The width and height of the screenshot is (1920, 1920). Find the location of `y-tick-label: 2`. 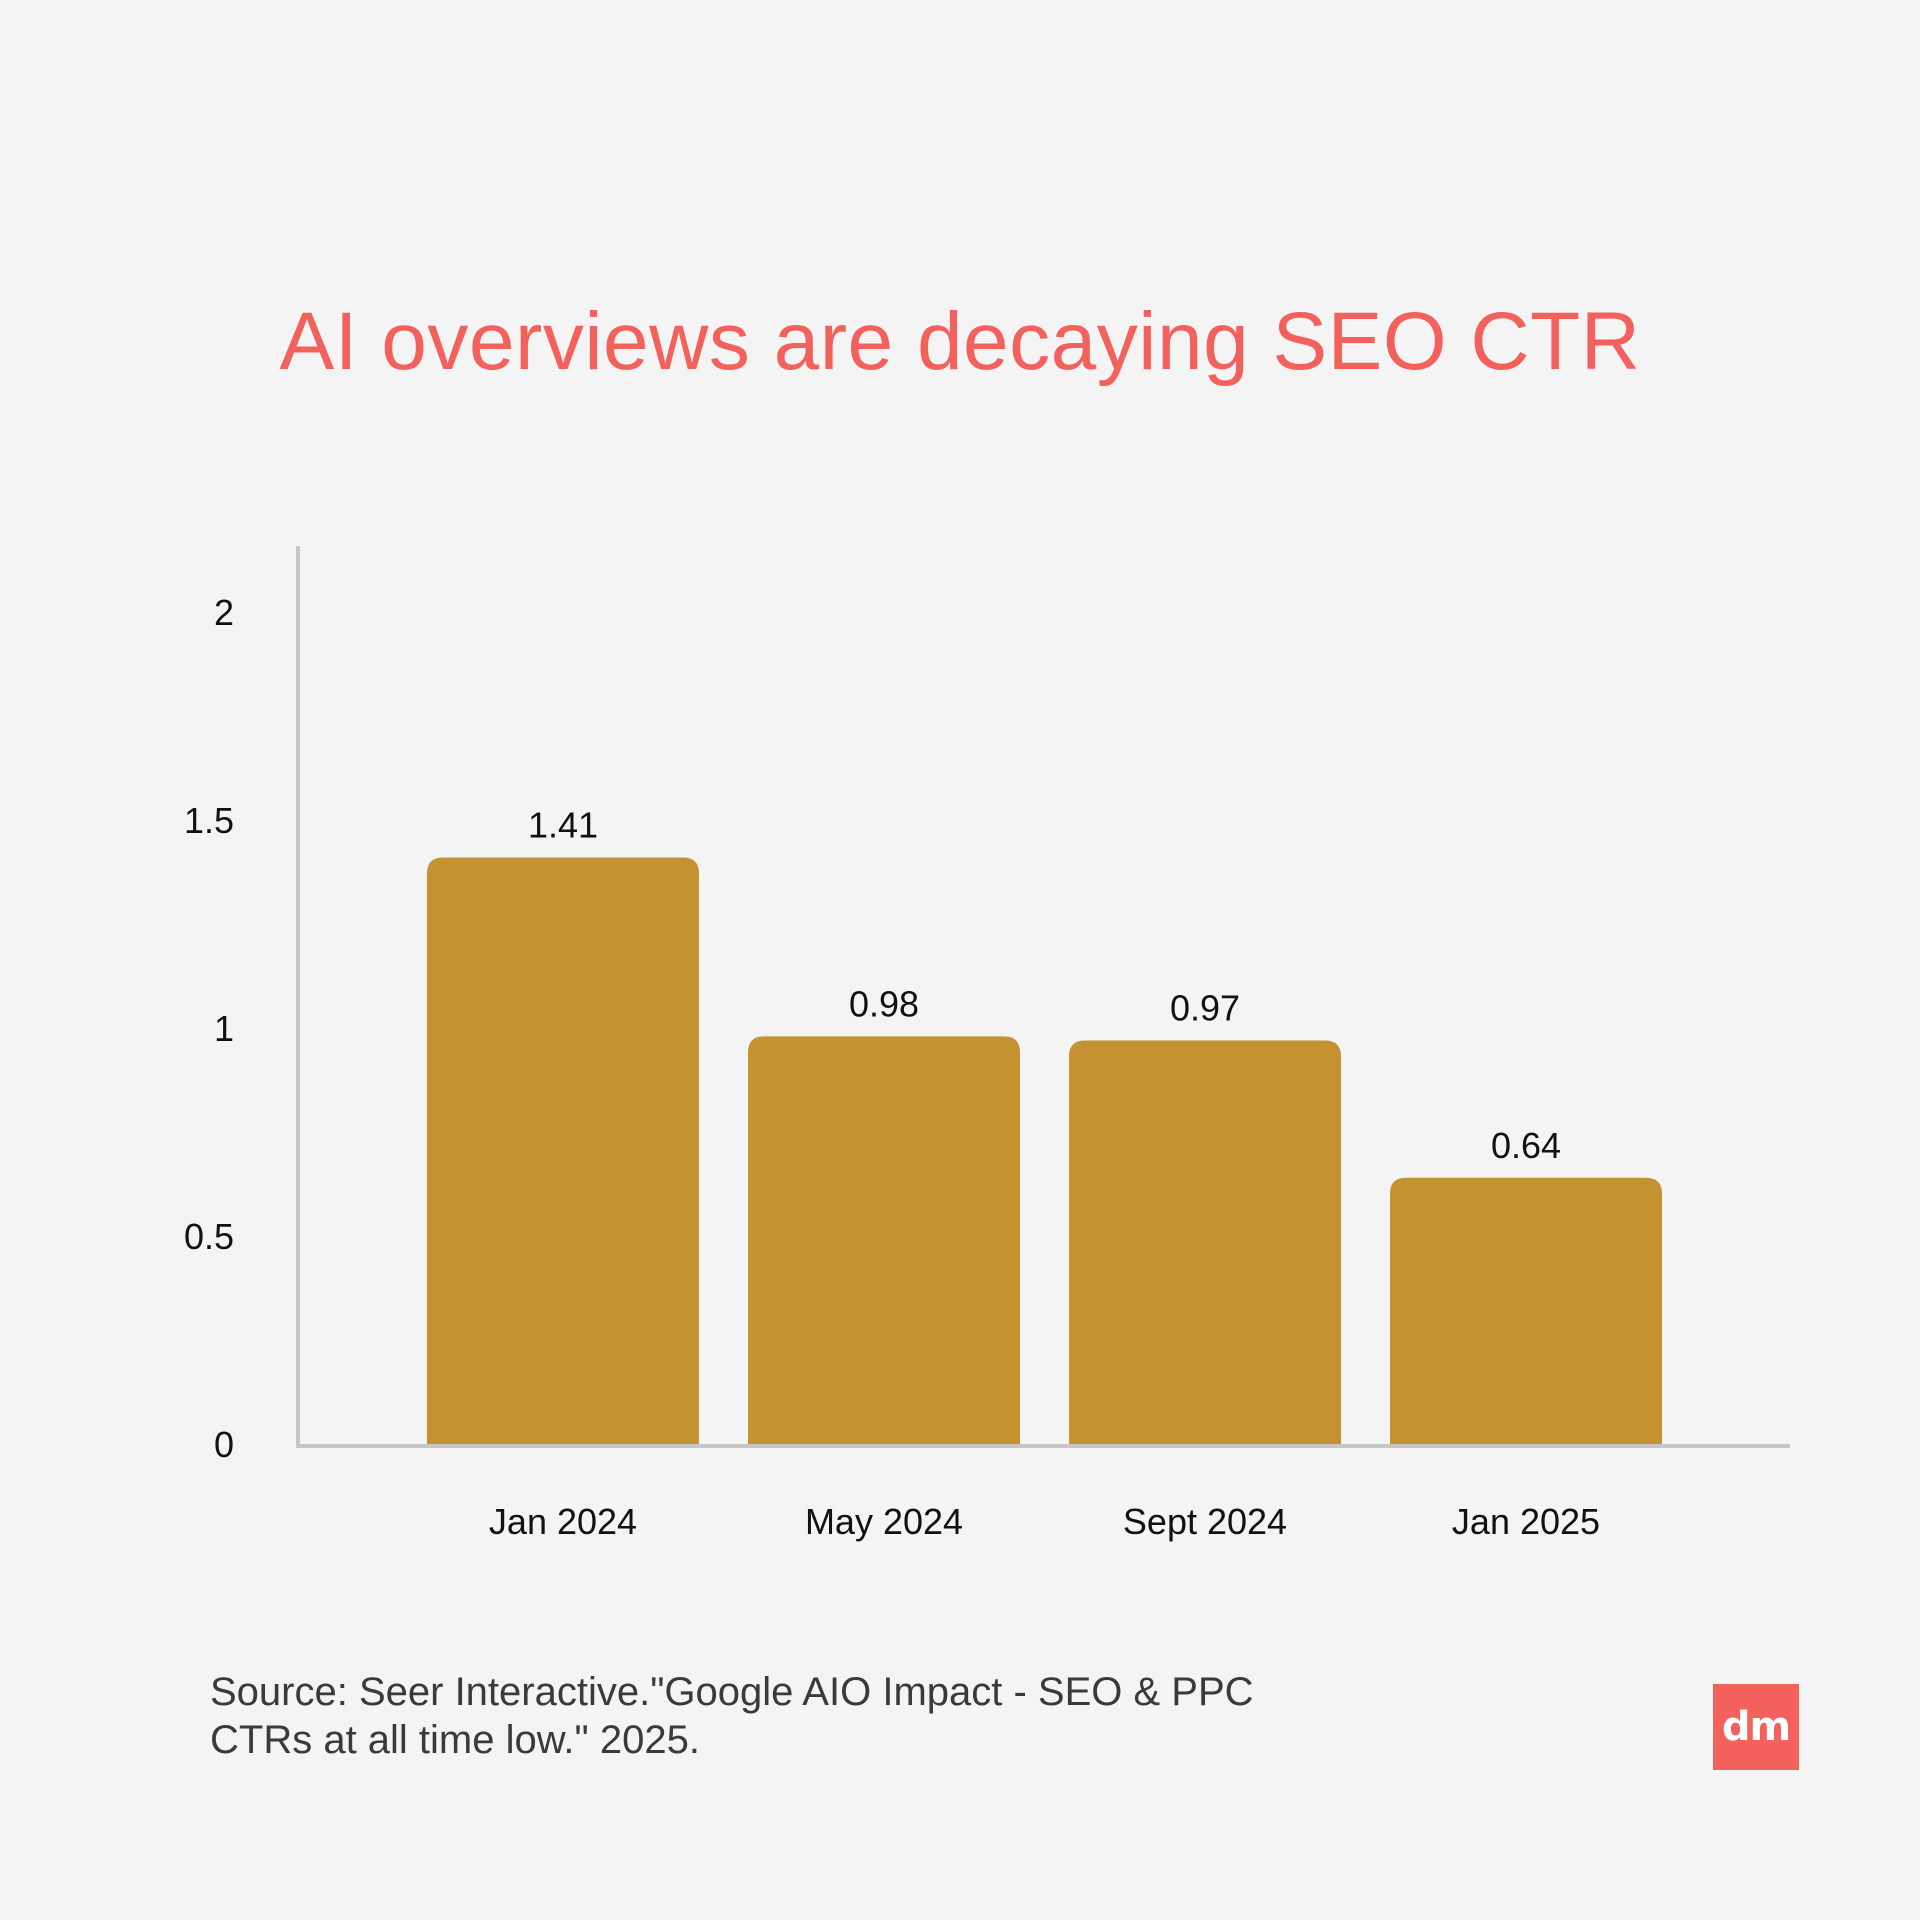

y-tick-label: 2 is located at coordinates (224, 612).